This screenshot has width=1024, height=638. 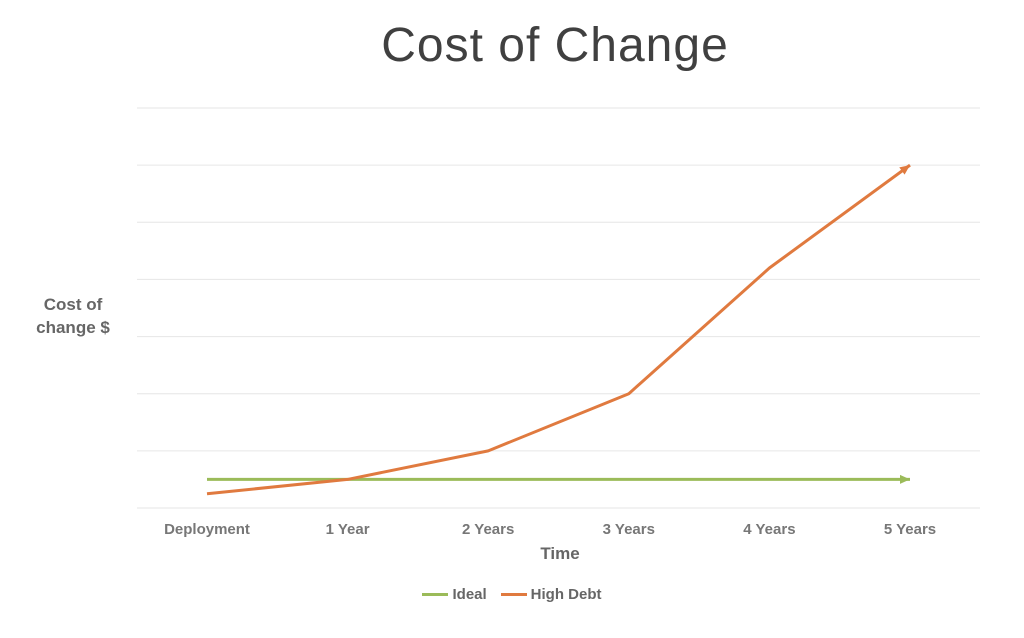 I want to click on y-axis-label-line-1: Cost of, so click(x=73, y=304).